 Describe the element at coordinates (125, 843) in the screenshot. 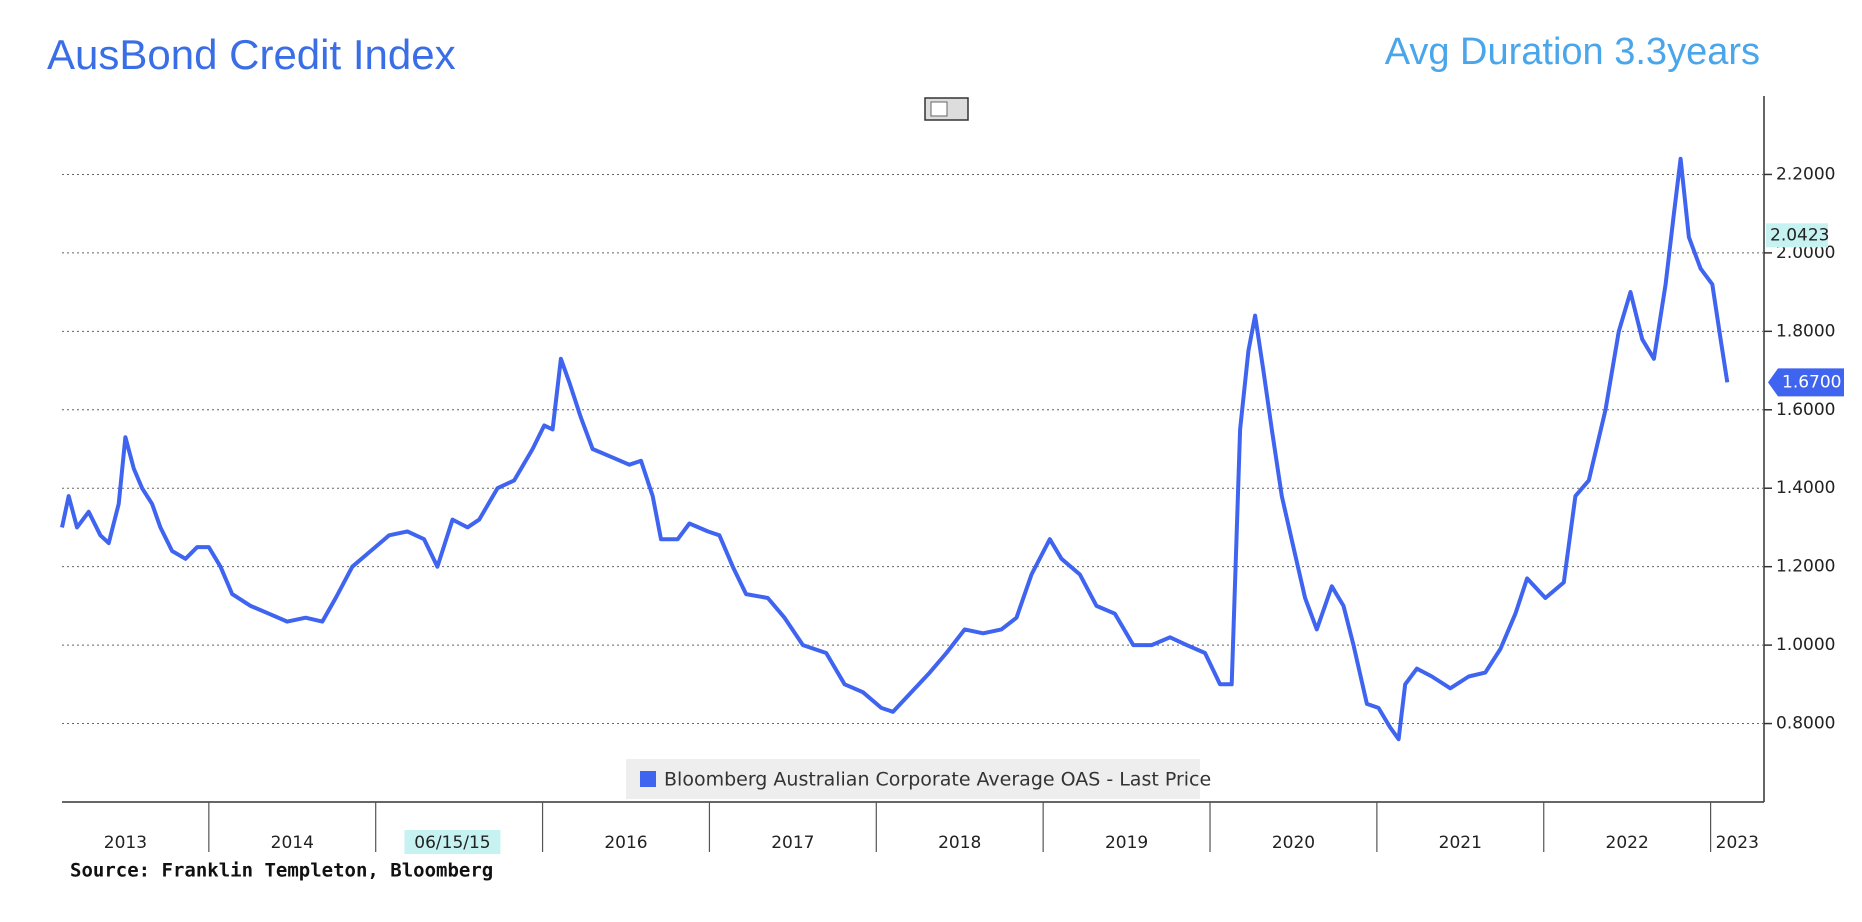

I see `x-tick-label: 2013` at that location.